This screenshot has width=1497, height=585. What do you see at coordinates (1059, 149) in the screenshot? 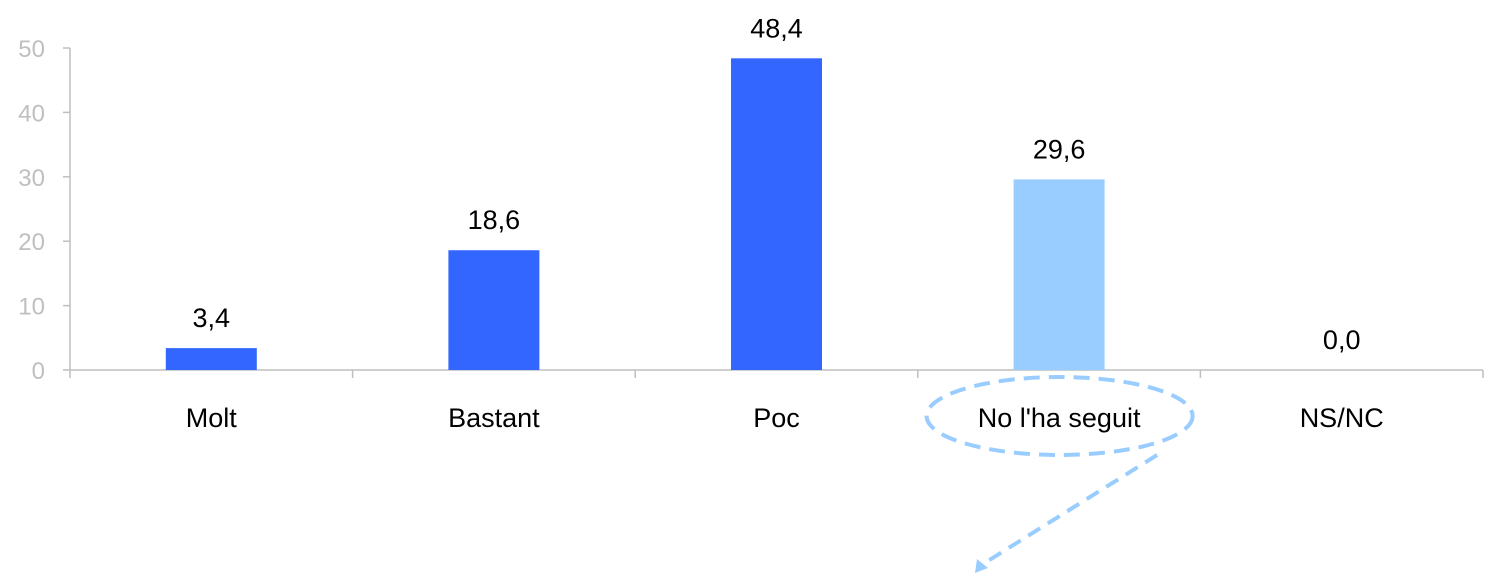
I see `data-label: 29,6` at bounding box center [1059, 149].